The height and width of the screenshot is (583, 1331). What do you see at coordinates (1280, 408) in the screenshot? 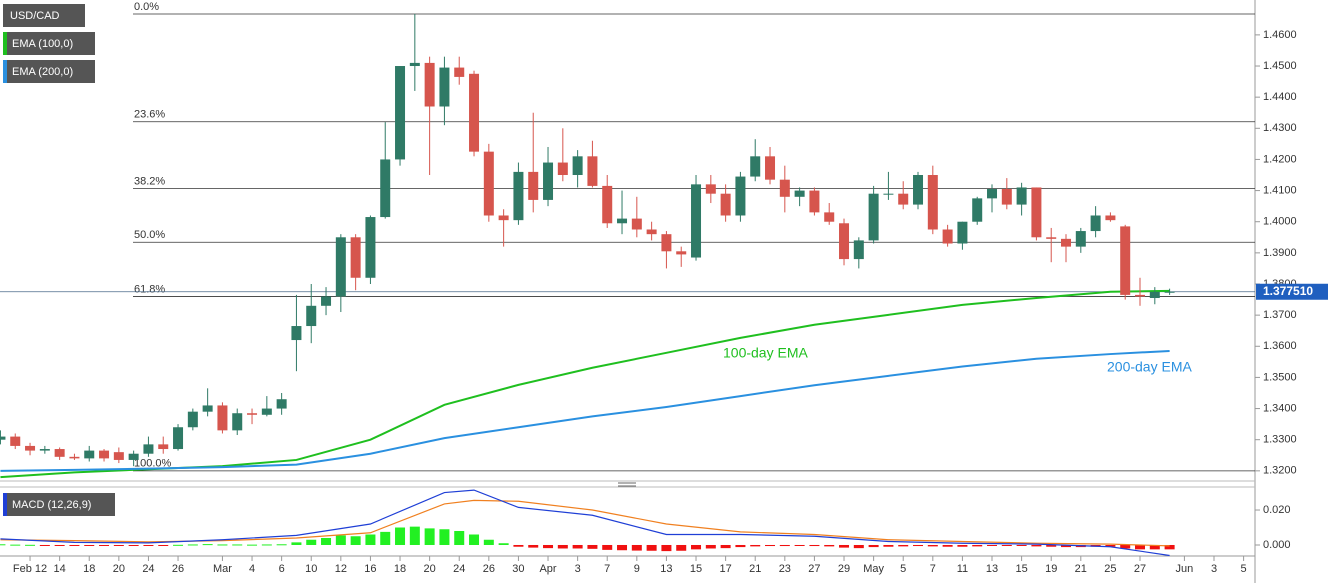
I see `y-tick-label: 1.3400` at bounding box center [1280, 408].